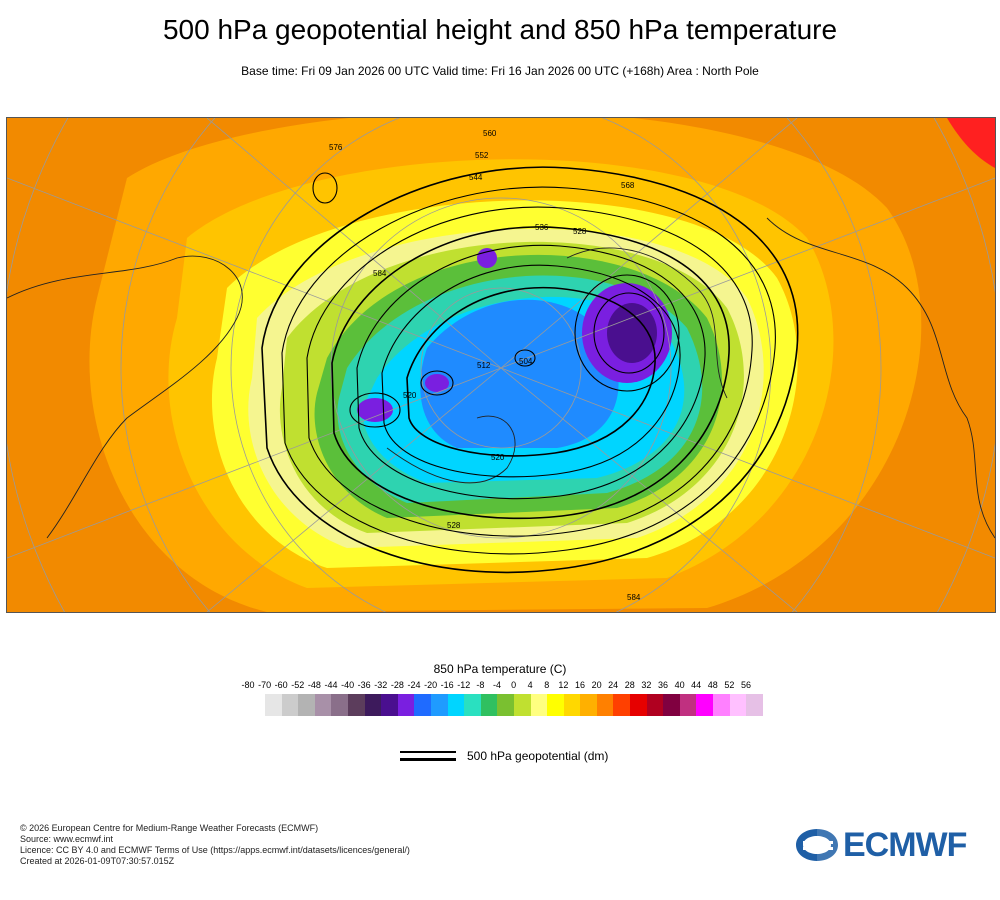 Image resolution: width=1000 pixels, height=900 pixels. What do you see at coordinates (971, 143) in the screenshot?
I see `hot-spot-top-right` at bounding box center [971, 143].